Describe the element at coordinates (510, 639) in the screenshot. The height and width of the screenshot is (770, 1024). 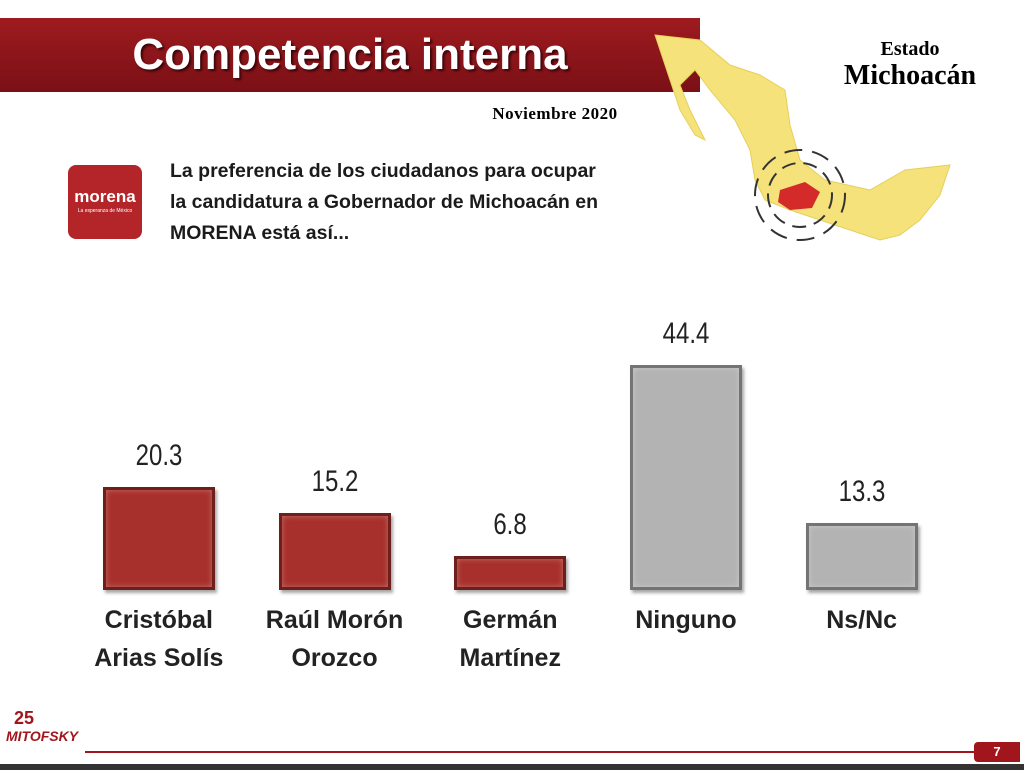
I see `x-tick-label: Germán Martínez` at that location.